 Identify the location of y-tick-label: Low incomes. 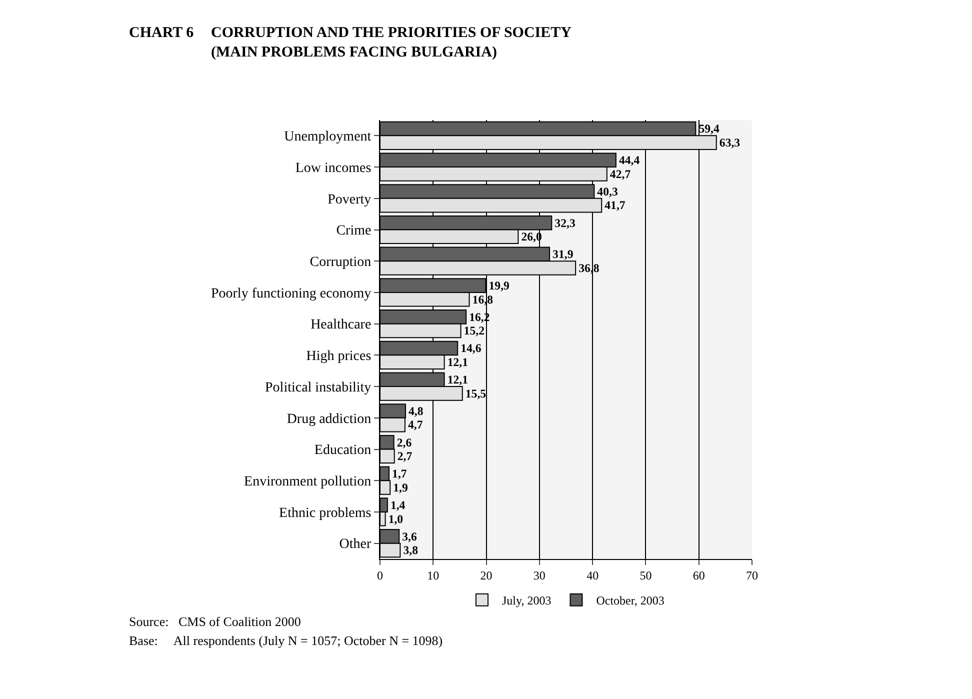
(333, 168).